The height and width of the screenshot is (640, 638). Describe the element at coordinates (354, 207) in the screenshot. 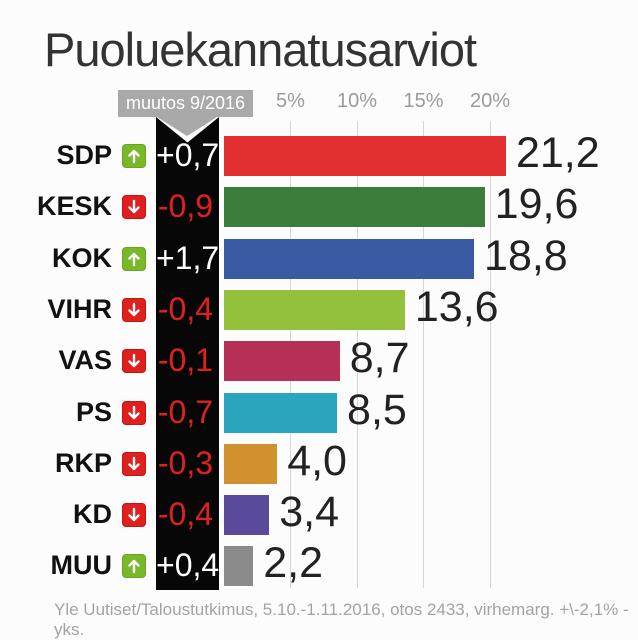

I see `bar-kesk` at that location.